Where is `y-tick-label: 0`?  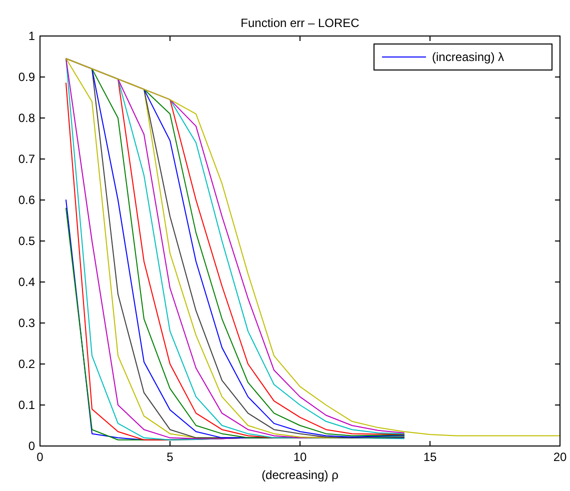
y-tick-label: 0 is located at coordinates (32, 446).